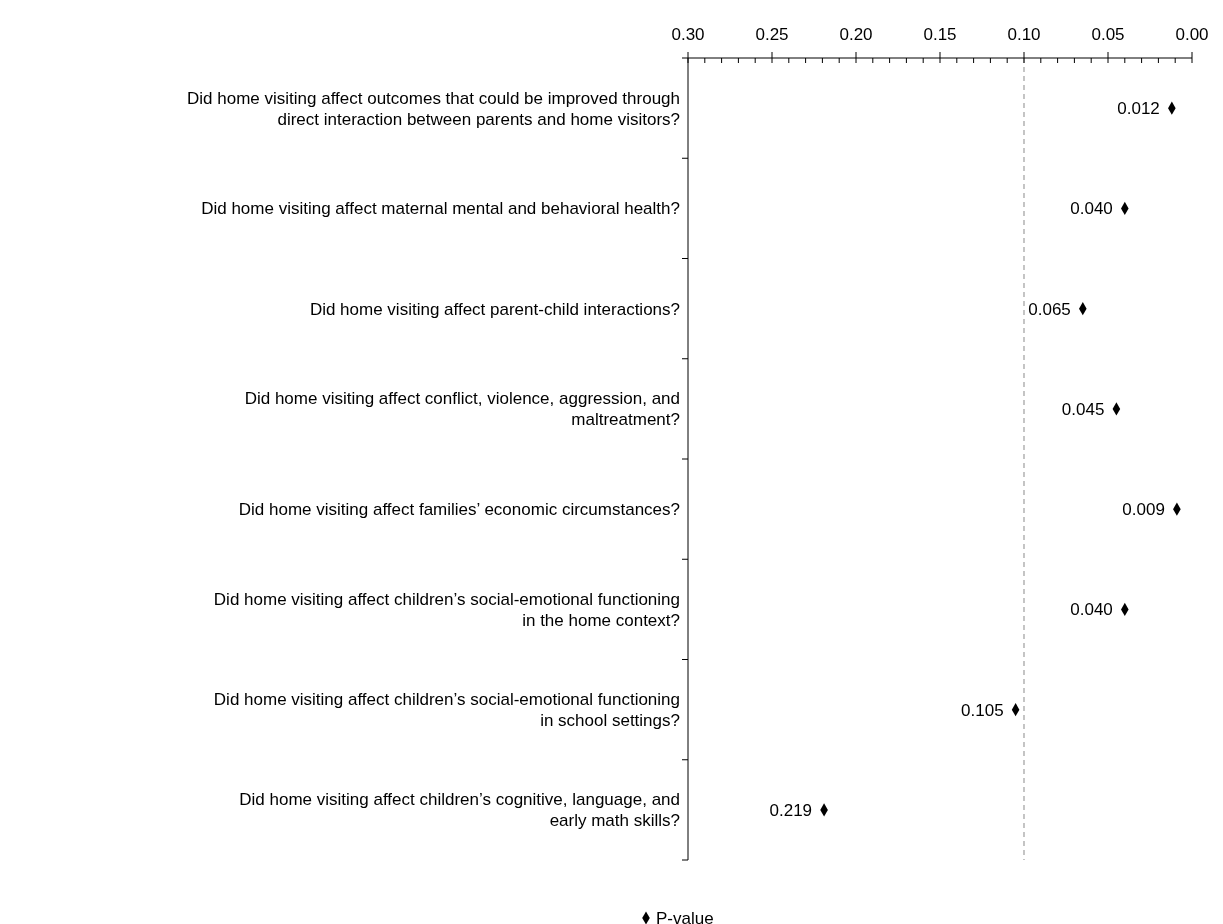 This screenshot has width=1223, height=924. What do you see at coordinates (459, 510) in the screenshot?
I see `y-tick-label: Did home visiting affect families’ economic circumstances?` at bounding box center [459, 510].